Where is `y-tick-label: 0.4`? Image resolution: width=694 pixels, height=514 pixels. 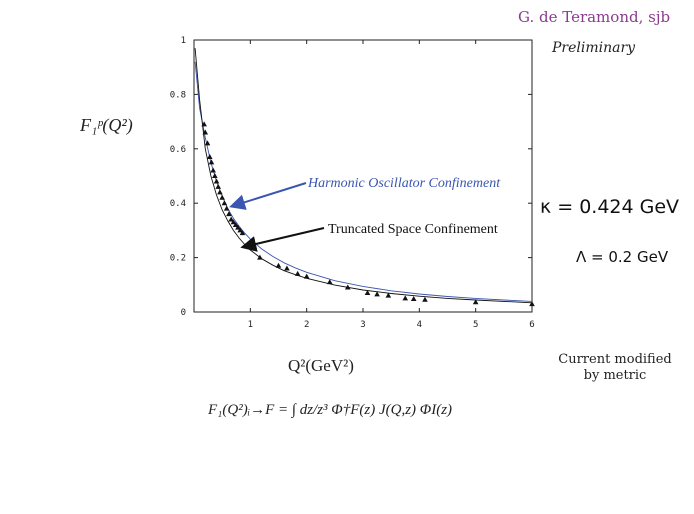 y-tick-label: 0.4 is located at coordinates (178, 204).